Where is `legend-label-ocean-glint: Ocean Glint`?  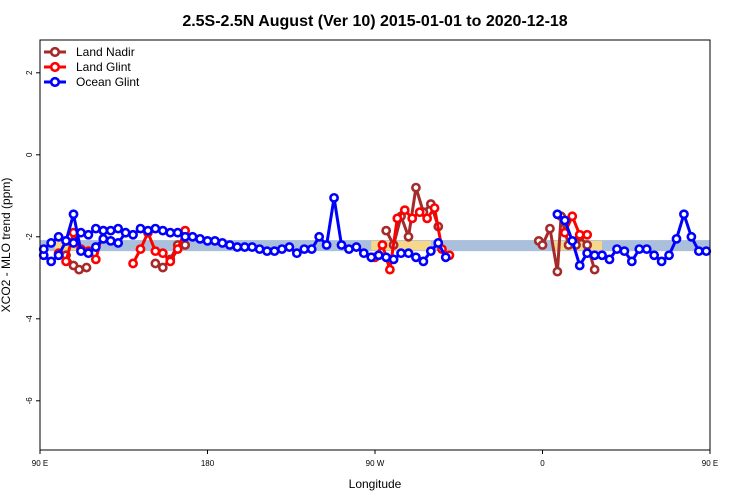
legend-label-ocean-glint: Ocean Glint is located at coordinates (108, 82).